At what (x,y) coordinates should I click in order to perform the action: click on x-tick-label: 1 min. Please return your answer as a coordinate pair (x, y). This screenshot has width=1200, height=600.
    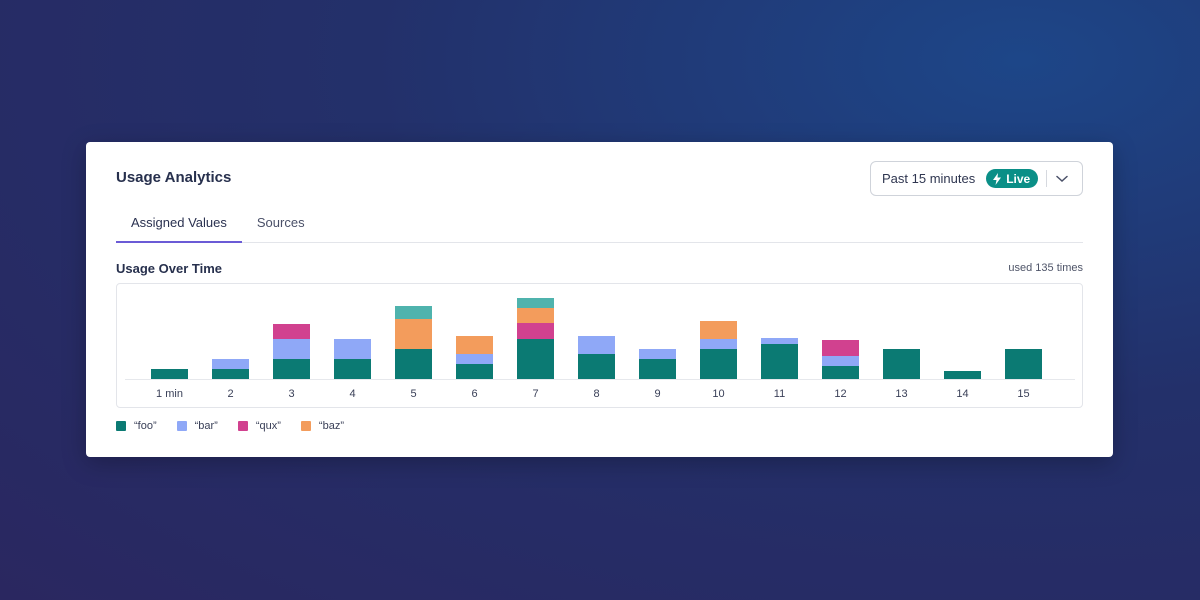
    Looking at the image, I should click on (169, 394).